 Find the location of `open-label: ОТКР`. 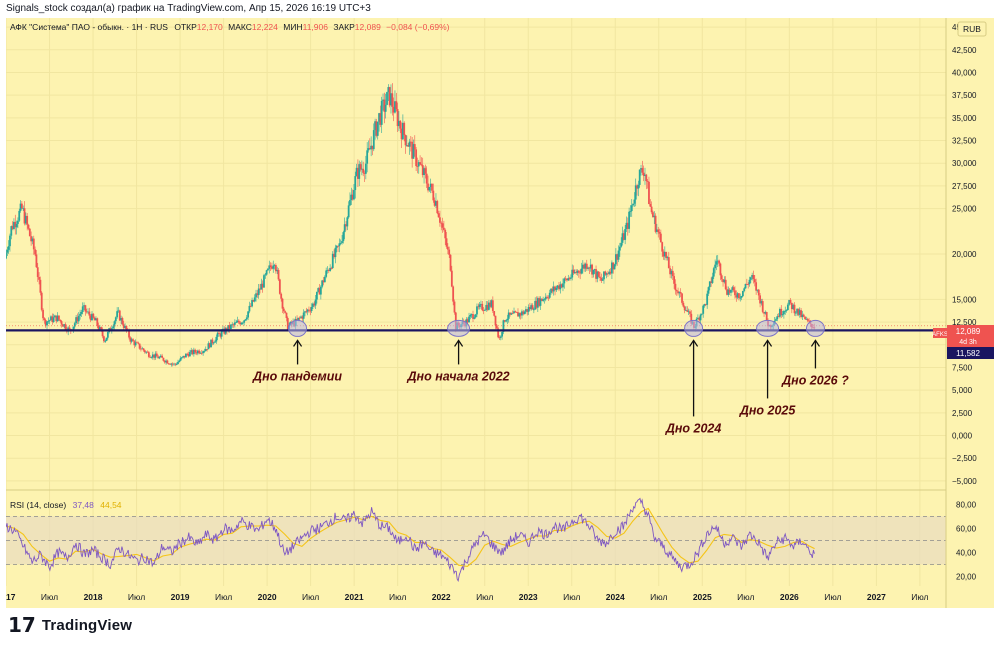

open-label: ОТКР is located at coordinates (185, 27).